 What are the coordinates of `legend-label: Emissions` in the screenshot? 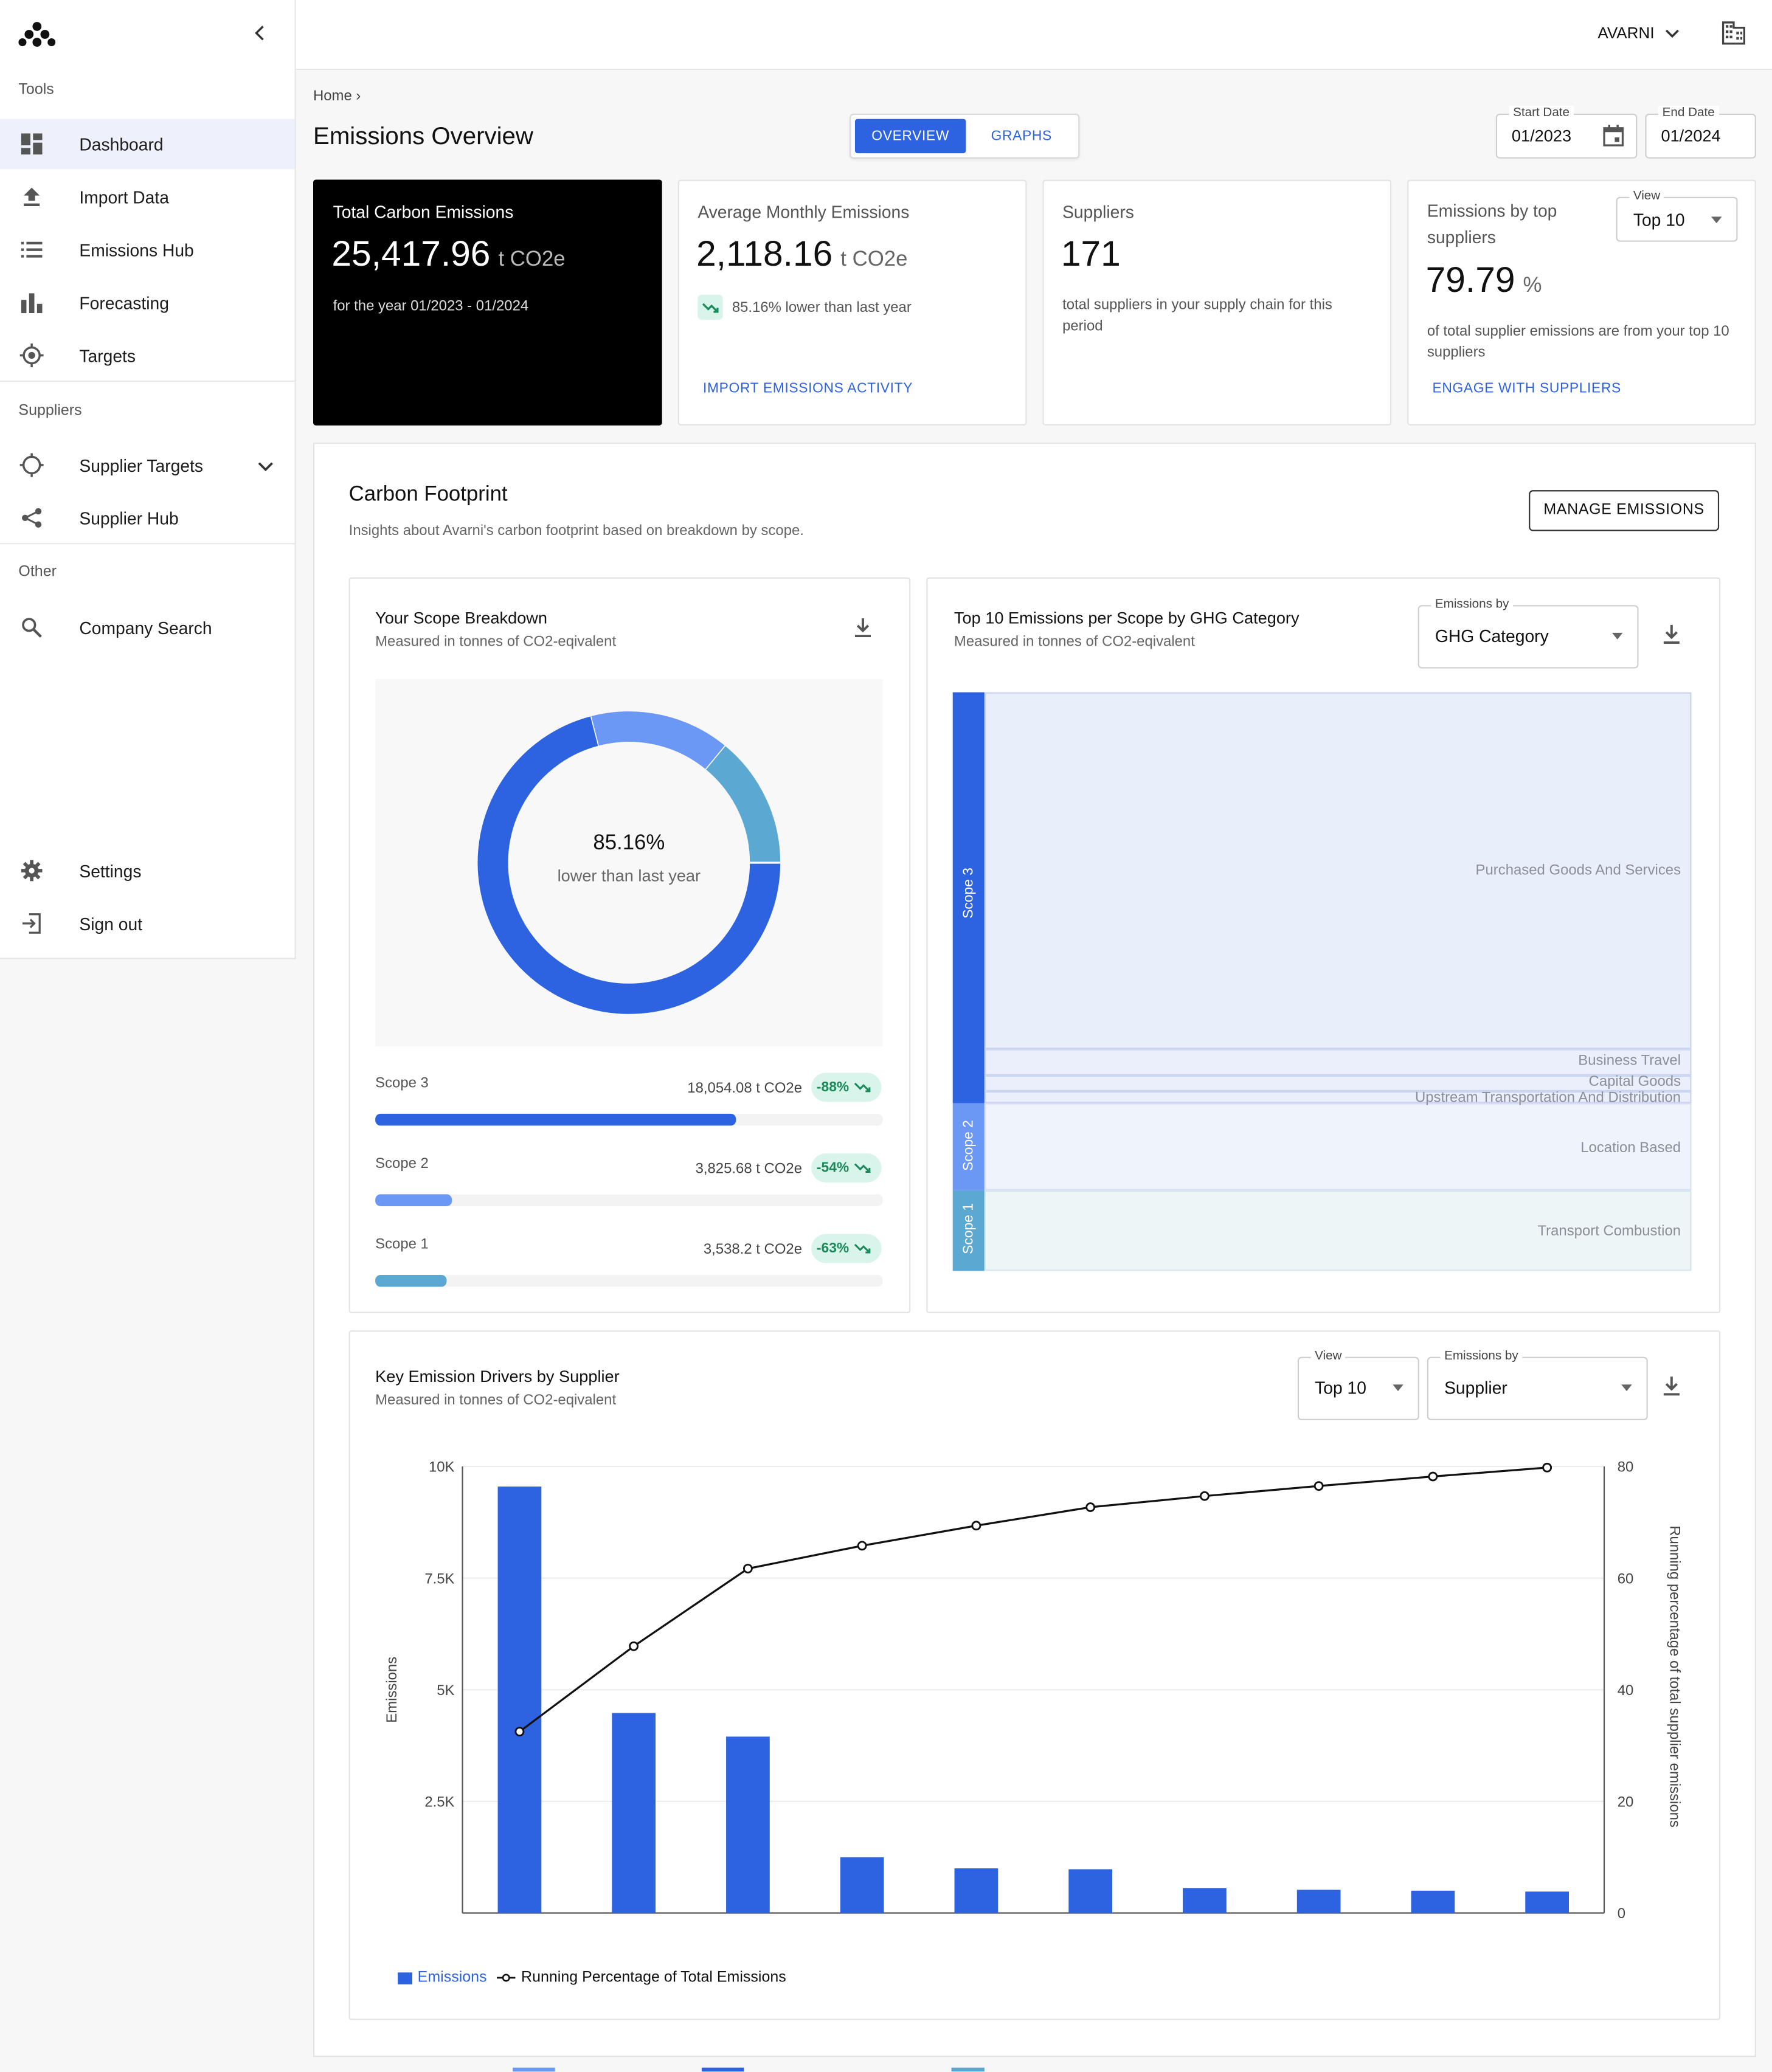 It's located at (452, 1977).